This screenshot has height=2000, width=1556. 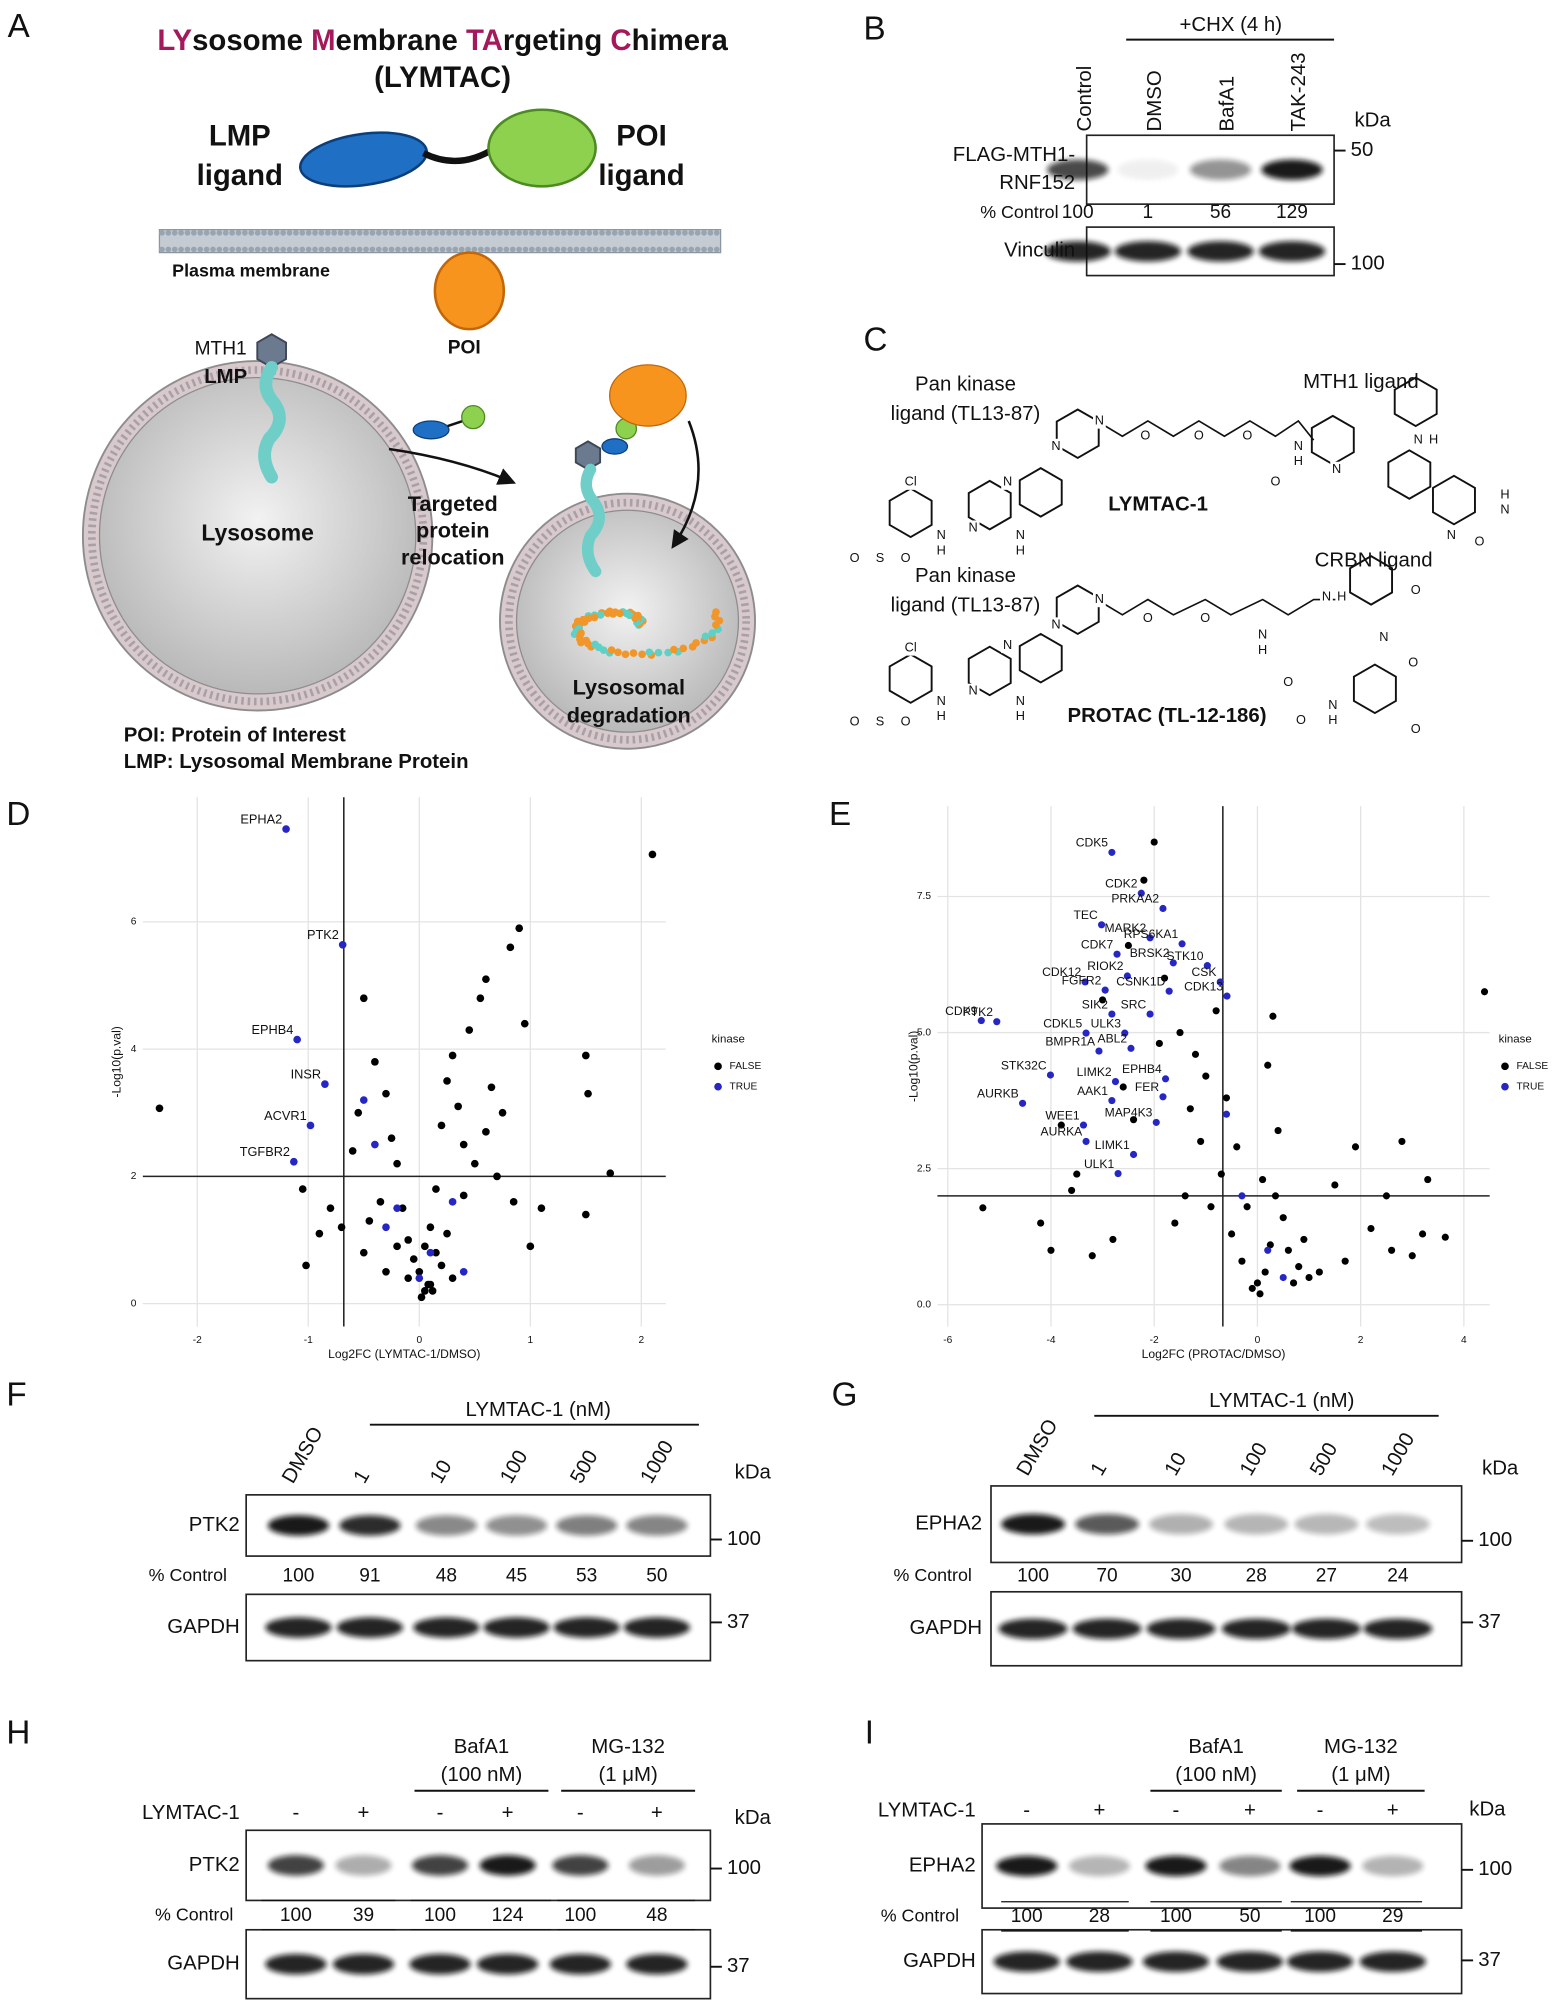 I want to click on free-lmp-ligand, so click(x=431, y=430).